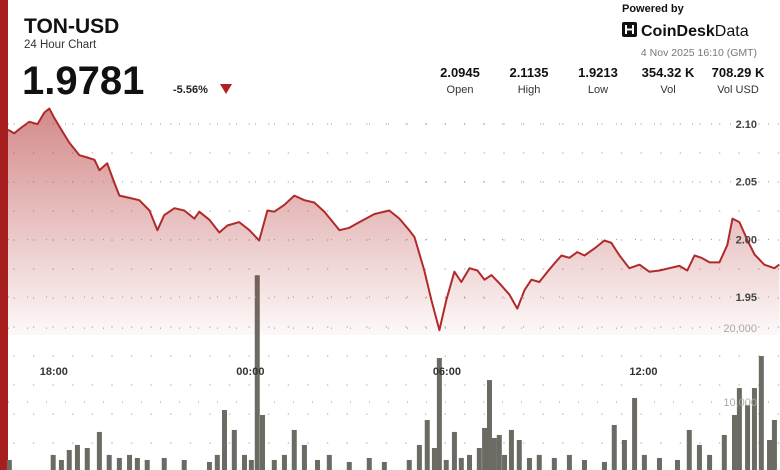 The height and width of the screenshot is (470, 780). Describe the element at coordinates (190, 90) in the screenshot. I see `change: -5.56%` at that location.